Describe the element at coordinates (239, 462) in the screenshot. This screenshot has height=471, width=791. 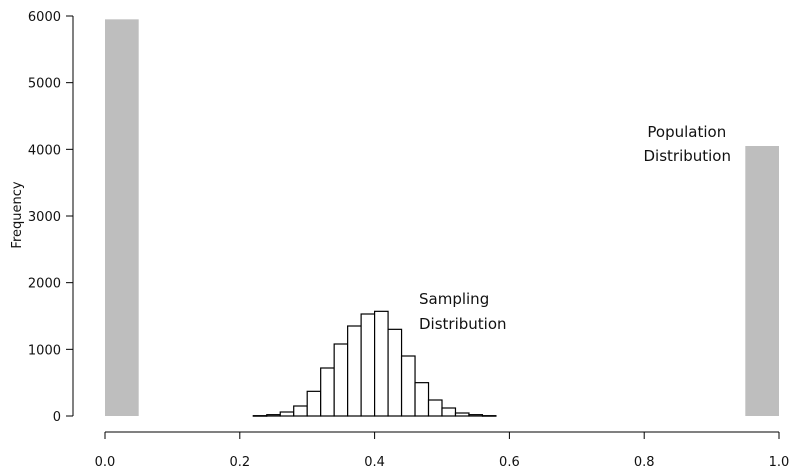
I see `x-tick-label-1: 0.2` at that location.